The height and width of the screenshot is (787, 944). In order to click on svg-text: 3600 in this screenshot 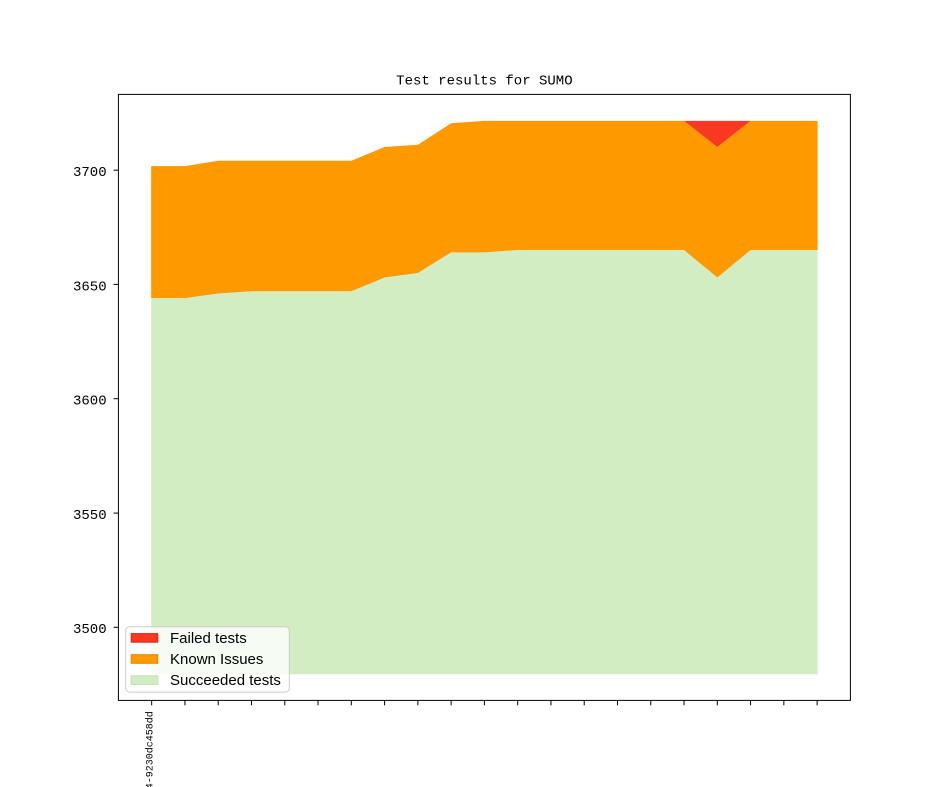, I will do `click(90, 402)`.